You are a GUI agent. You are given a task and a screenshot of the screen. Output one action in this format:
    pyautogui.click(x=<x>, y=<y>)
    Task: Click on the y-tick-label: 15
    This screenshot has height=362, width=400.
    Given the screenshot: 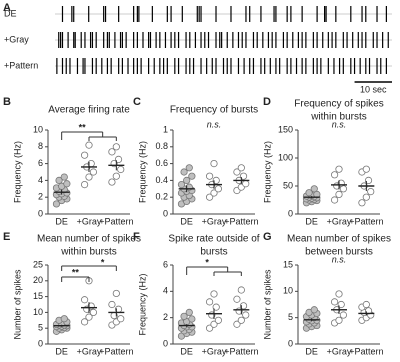 What is the action you would take?
    pyautogui.click(x=288, y=264)
    